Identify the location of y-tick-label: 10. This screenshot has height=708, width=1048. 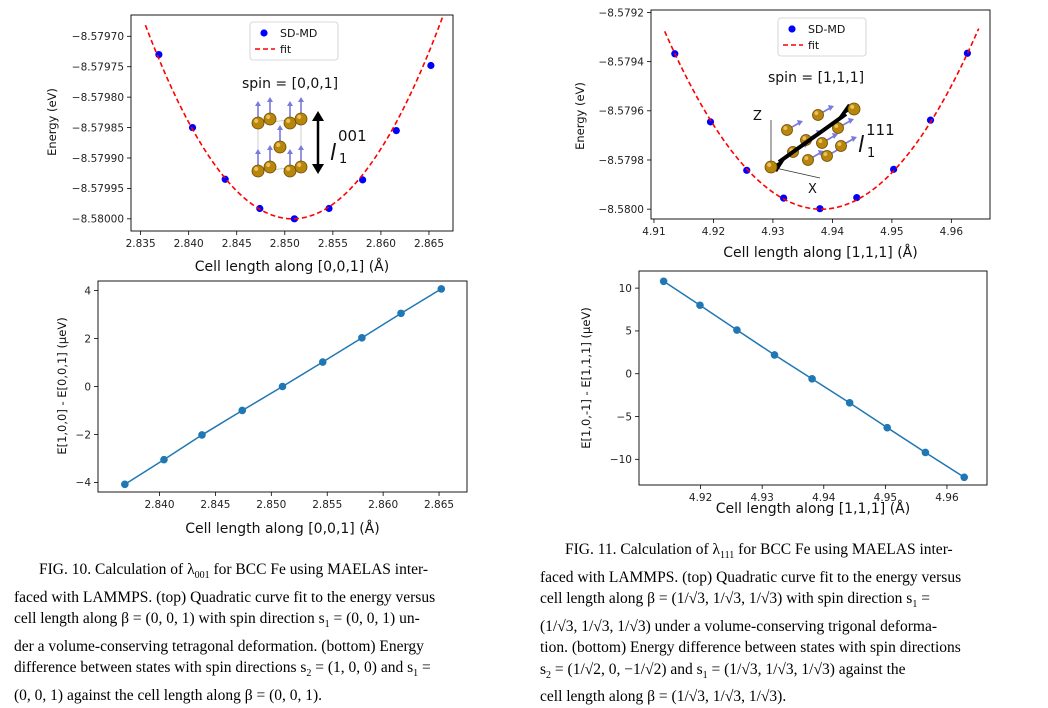
(625, 289).